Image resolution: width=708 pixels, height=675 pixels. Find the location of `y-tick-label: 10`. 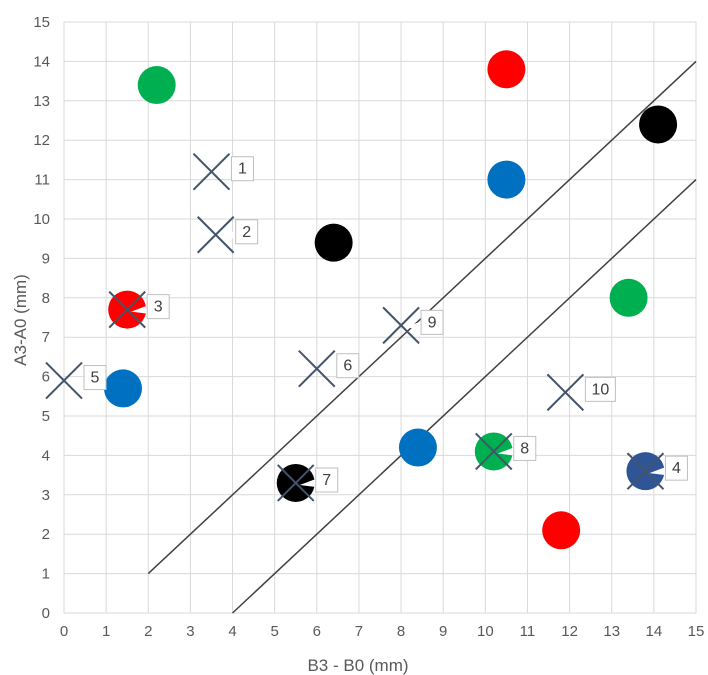

y-tick-label: 10 is located at coordinates (41, 219).